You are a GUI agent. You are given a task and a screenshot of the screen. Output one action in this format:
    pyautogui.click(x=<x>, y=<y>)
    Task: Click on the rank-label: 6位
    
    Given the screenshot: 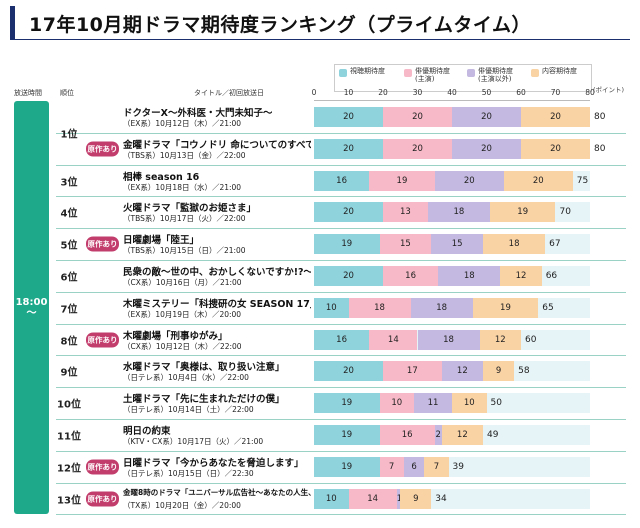 What is the action you would take?
    pyautogui.click(x=69, y=278)
    